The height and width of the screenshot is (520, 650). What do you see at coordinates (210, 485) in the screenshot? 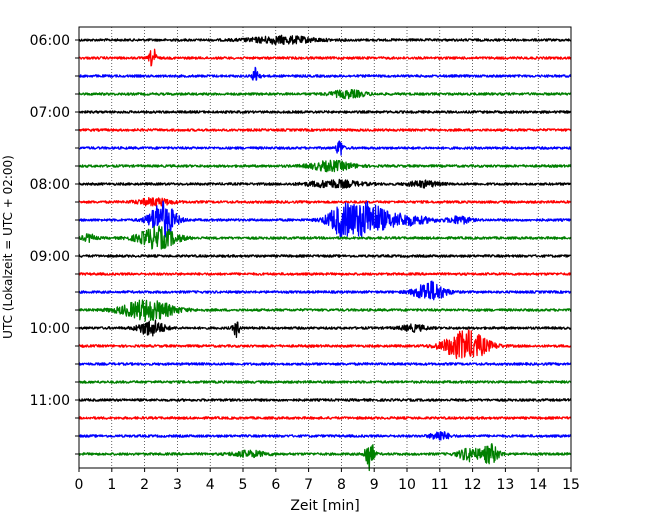
I see `x-tick-label: 4` at bounding box center [210, 485].